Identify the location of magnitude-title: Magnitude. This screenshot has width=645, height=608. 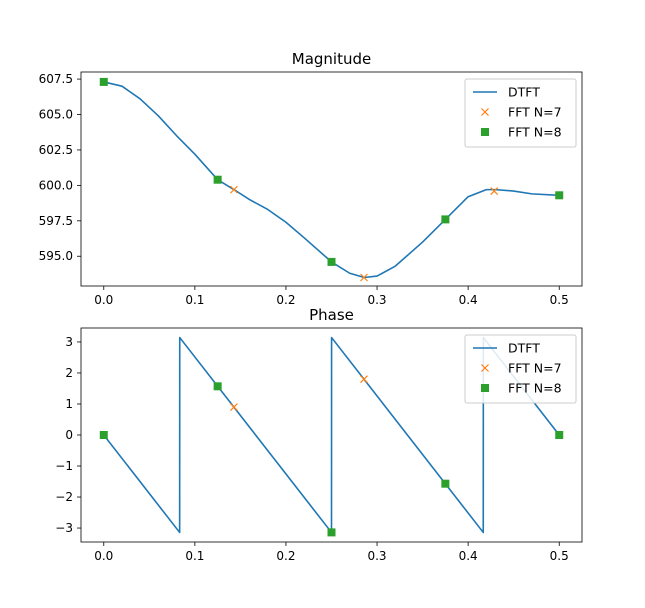
(331, 59).